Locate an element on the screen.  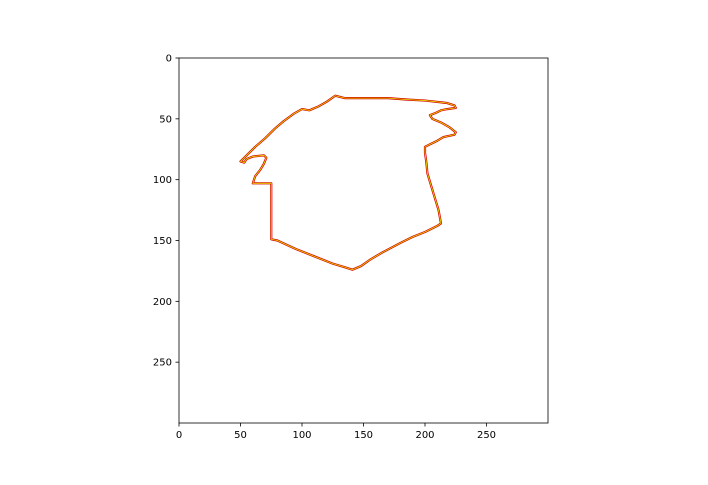
y-tick-label: 200 is located at coordinates (162, 302).